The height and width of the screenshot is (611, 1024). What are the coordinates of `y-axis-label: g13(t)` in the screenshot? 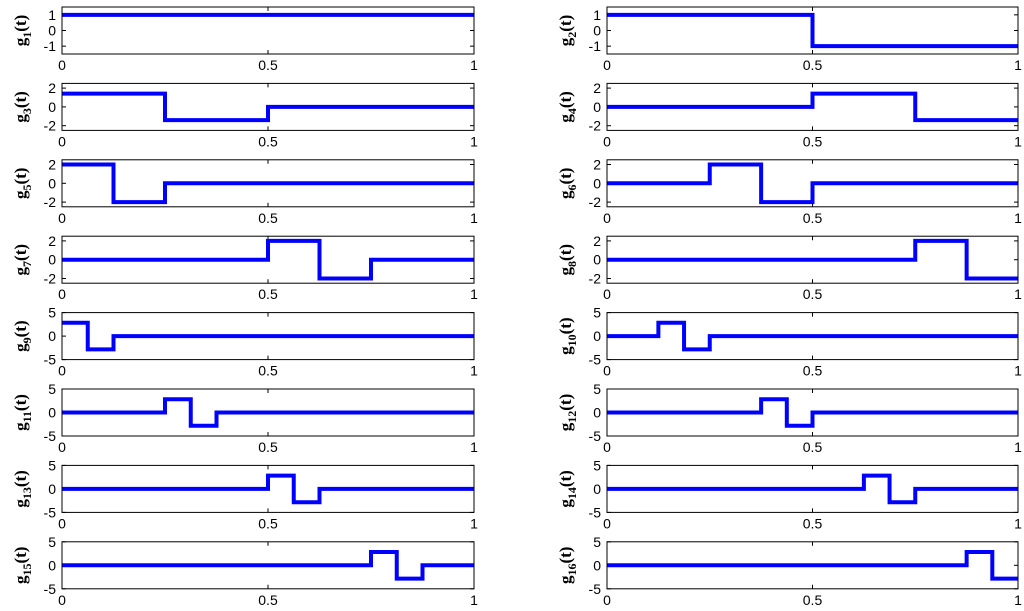 It's located at (22, 488).